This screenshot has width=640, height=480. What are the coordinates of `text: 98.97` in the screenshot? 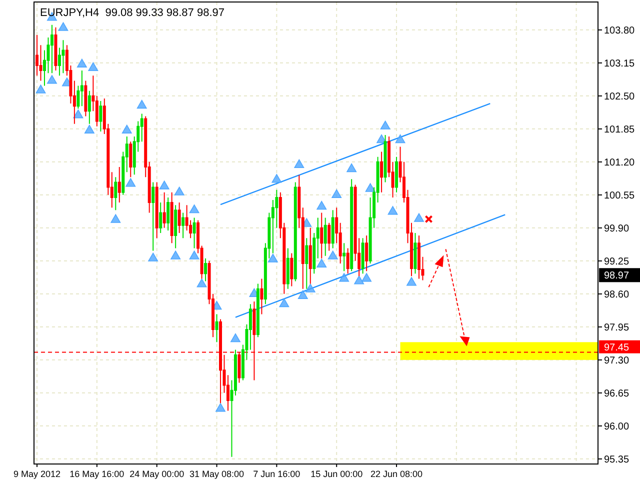 It's located at (617, 276).